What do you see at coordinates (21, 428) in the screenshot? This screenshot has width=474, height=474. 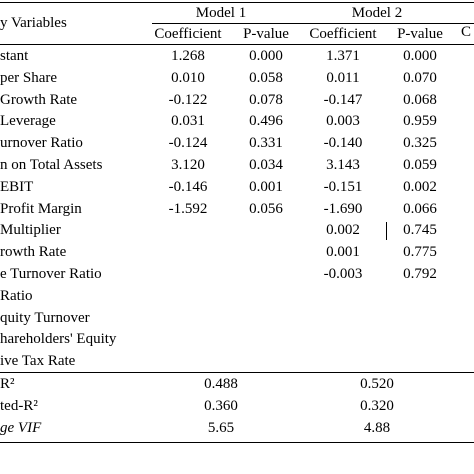 I see `stat-label: ge VIF` at bounding box center [21, 428].